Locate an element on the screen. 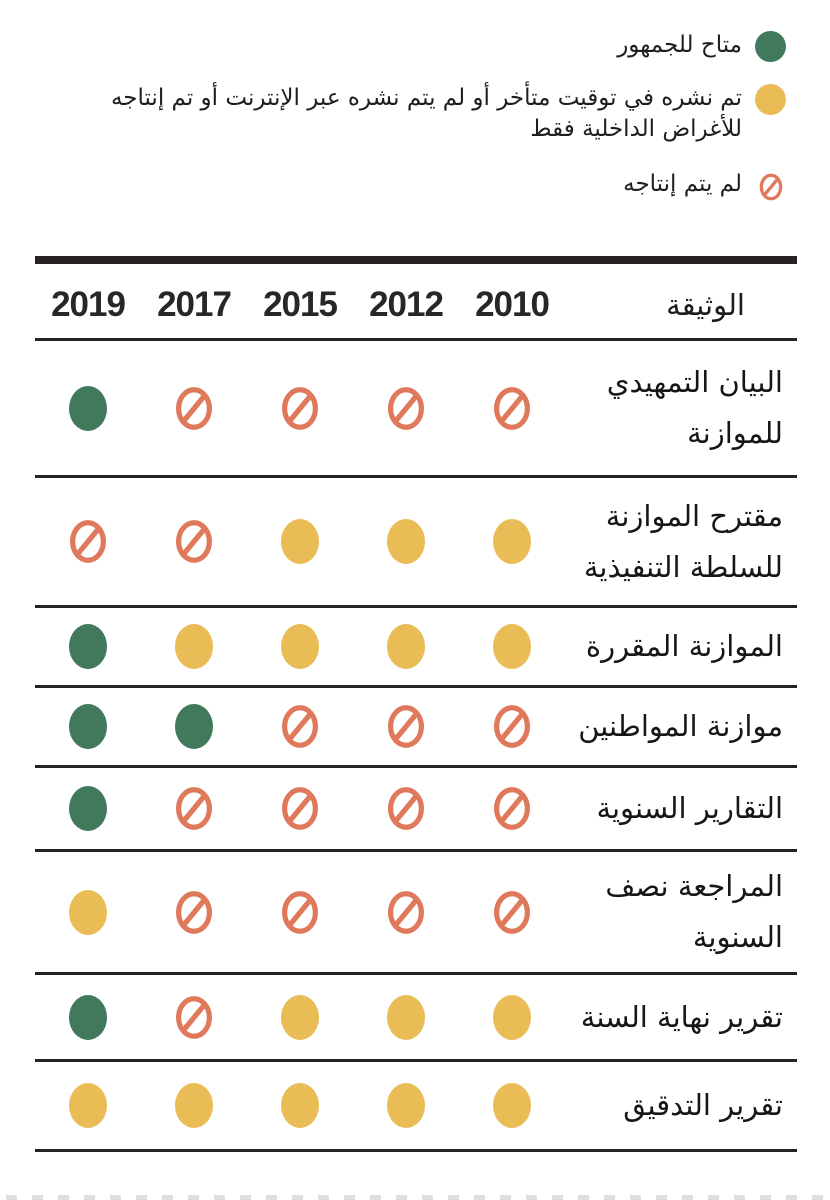  document-name: المراجعة نصف السنوية is located at coordinates (694, 911).